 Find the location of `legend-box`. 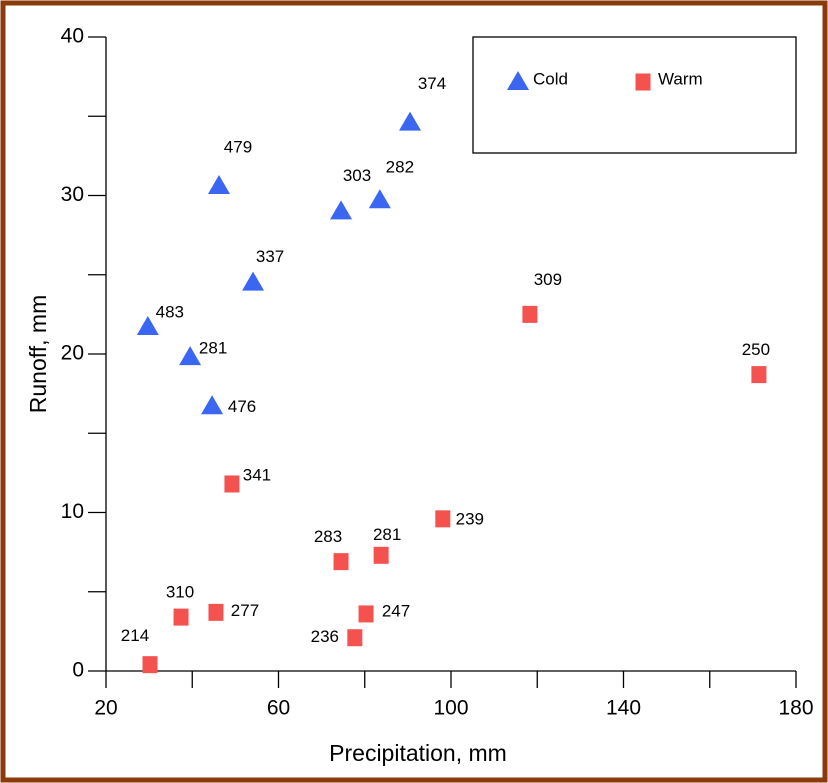

legend-box is located at coordinates (634, 95).